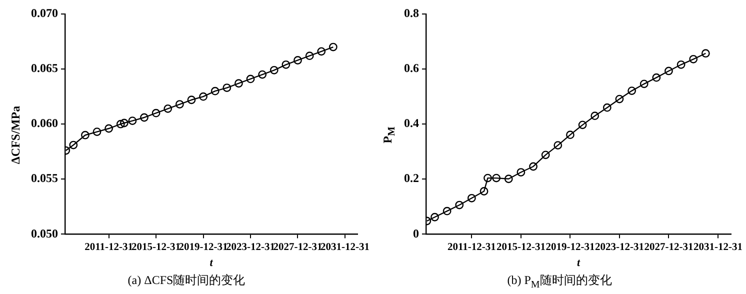 Image resolution: width=746 pixels, height=294 pixels. I want to click on y-tick-label: 0.070, so click(44, 13).